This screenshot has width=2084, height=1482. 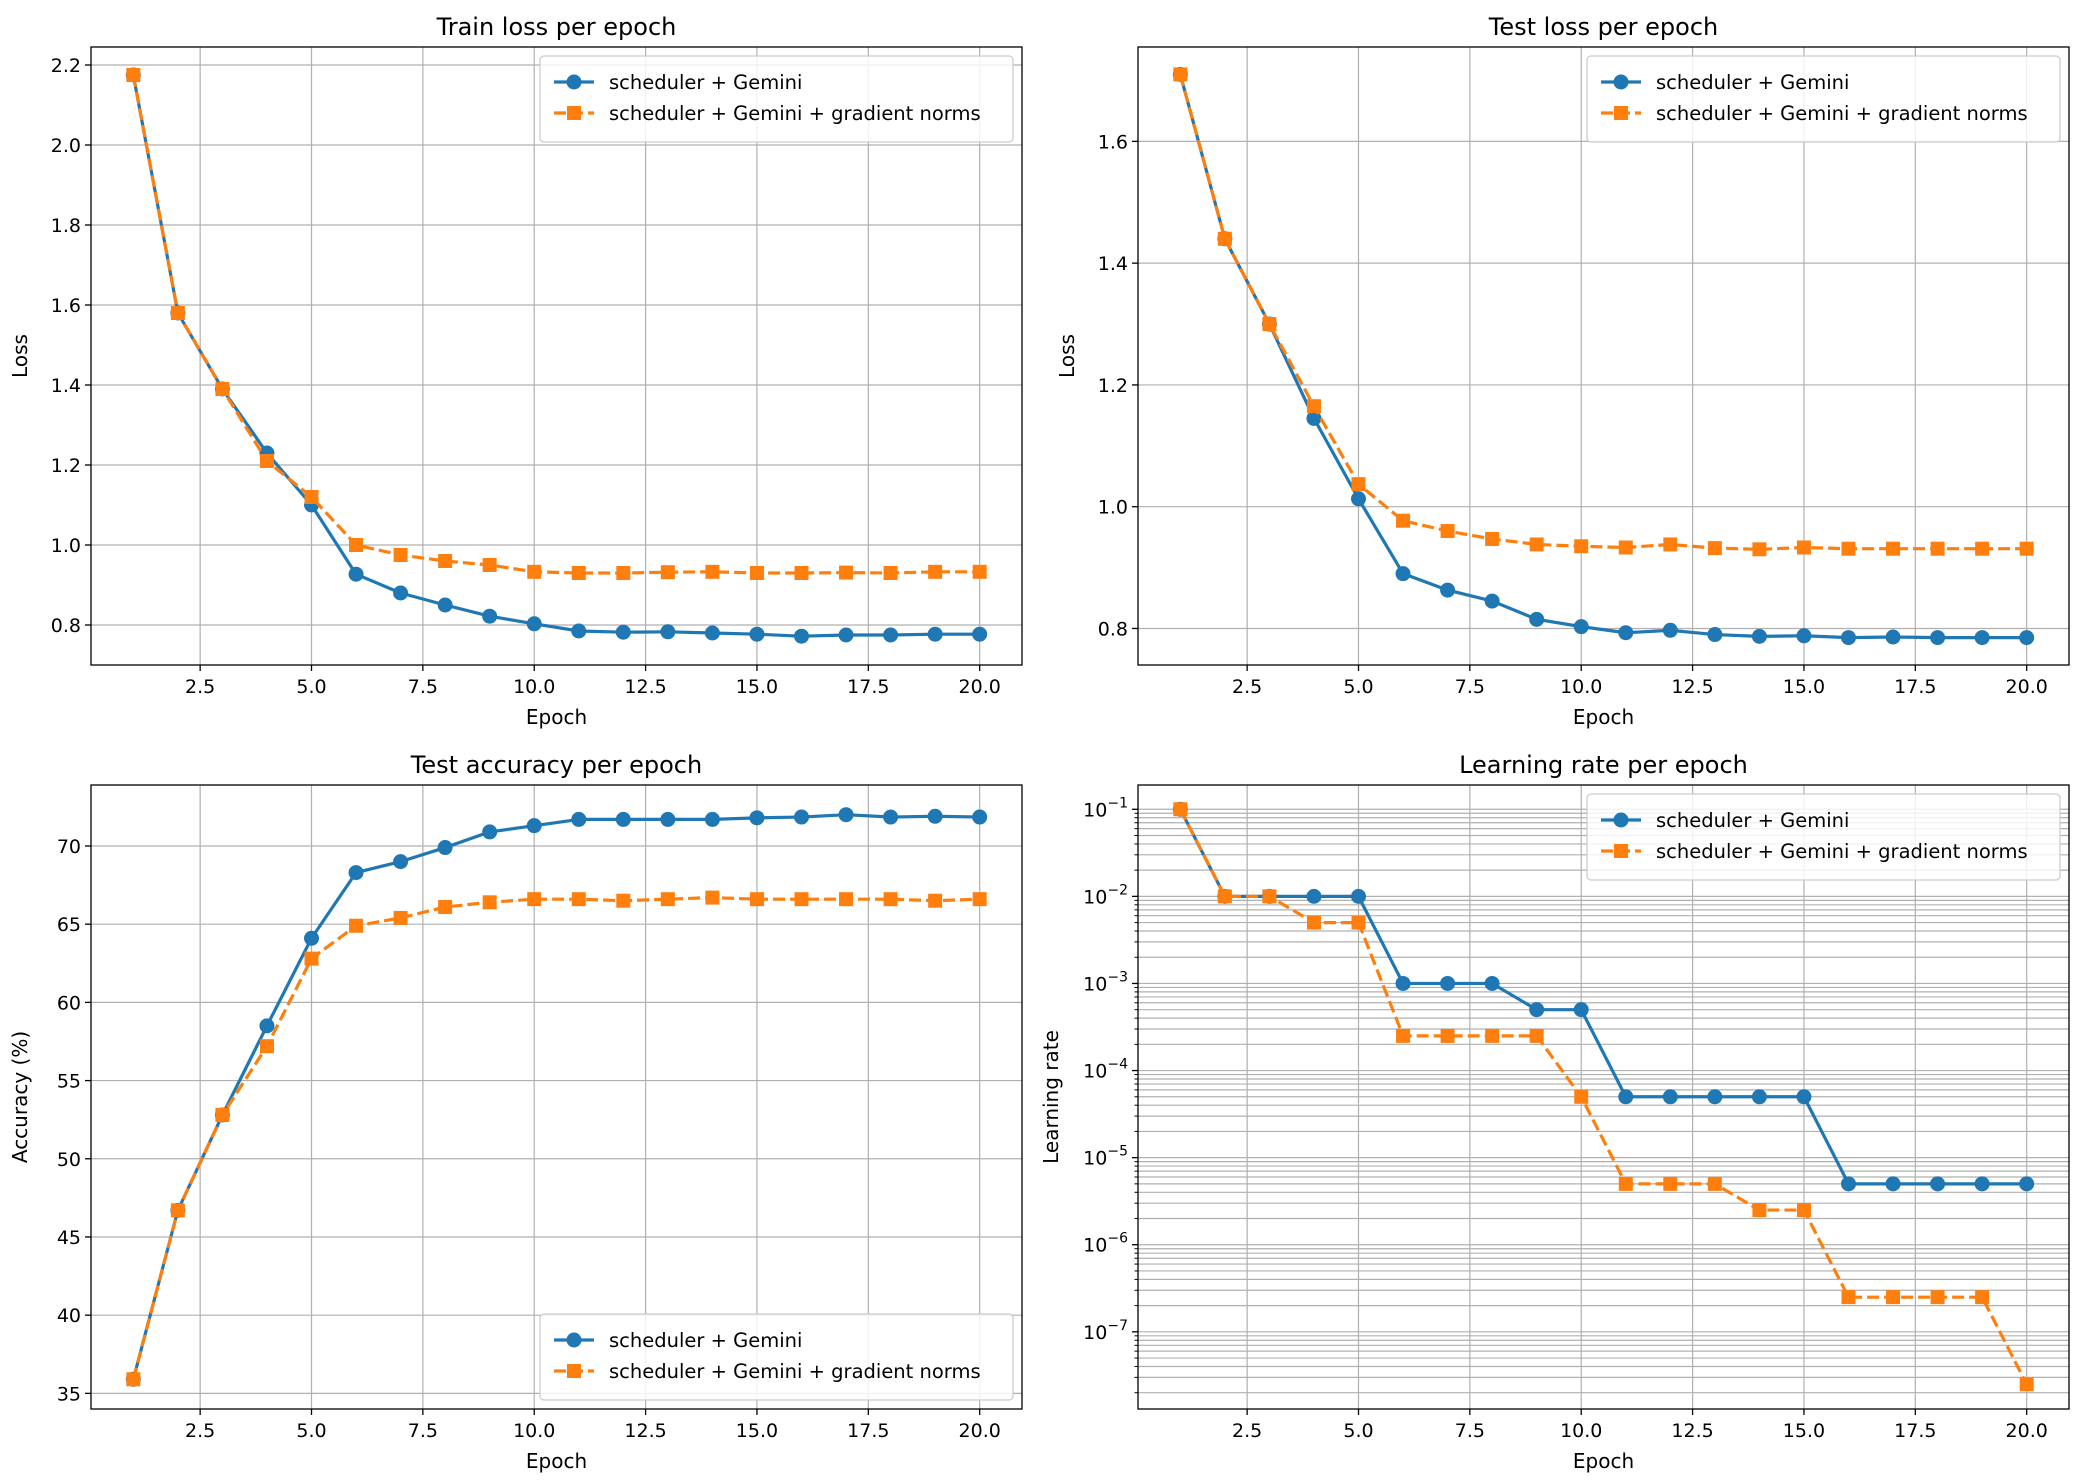 I want to click on y-tick-label: 50, so click(x=69, y=1160).